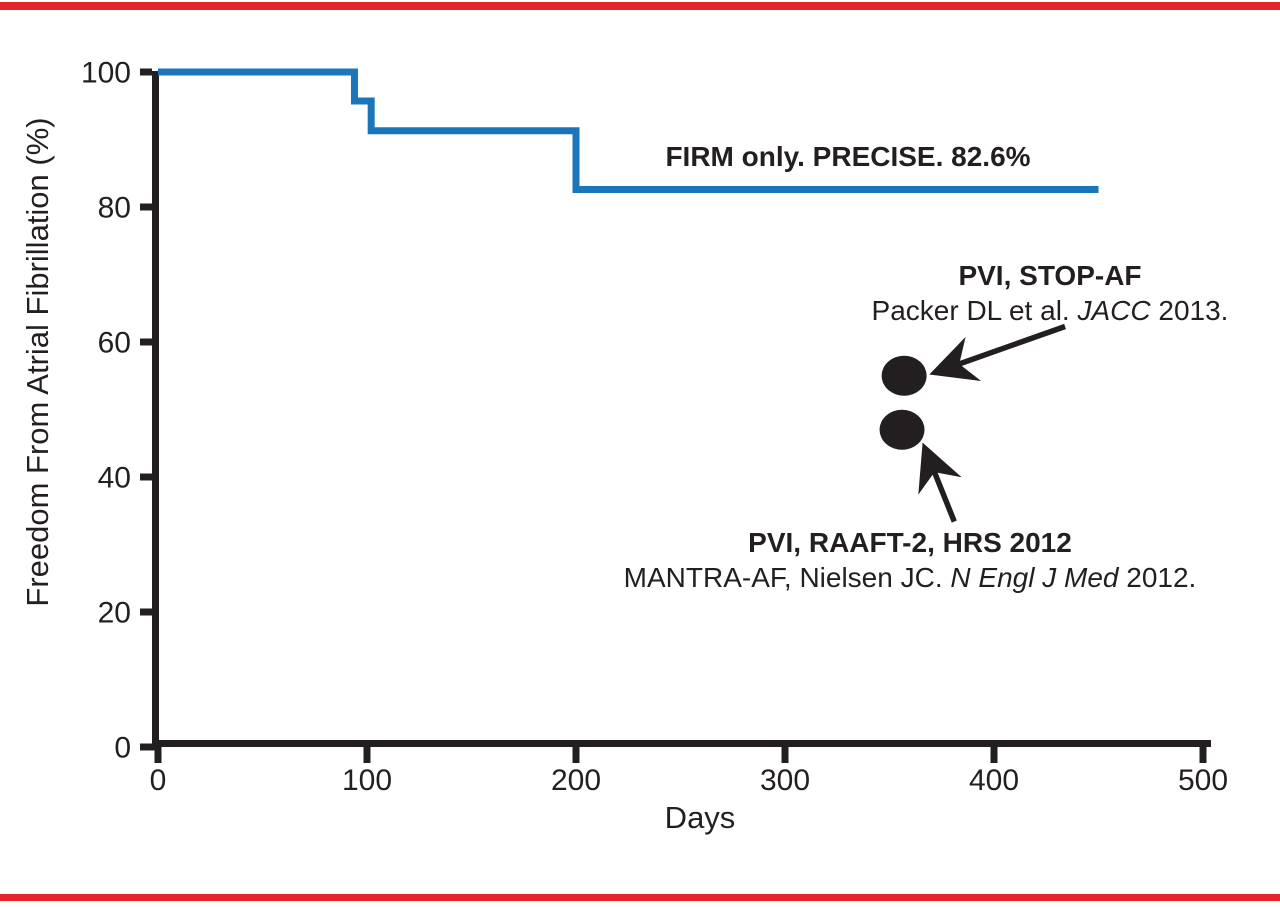 The width and height of the screenshot is (1280, 907). What do you see at coordinates (787, 577) in the screenshot?
I see `citation-prefix: MANTRA-AF, Nielsen JC.` at bounding box center [787, 577].